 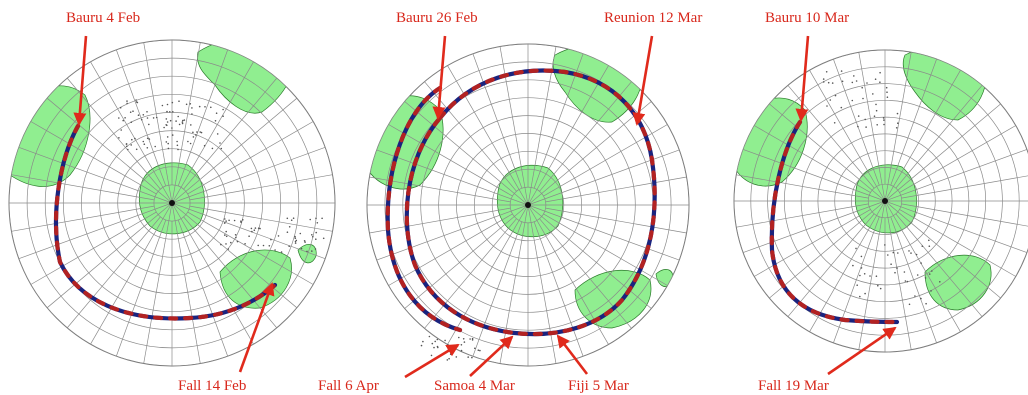 What do you see at coordinates (474, 386) in the screenshot?
I see `label-samoa-4-mar: Samoa 4 Mar` at bounding box center [474, 386].